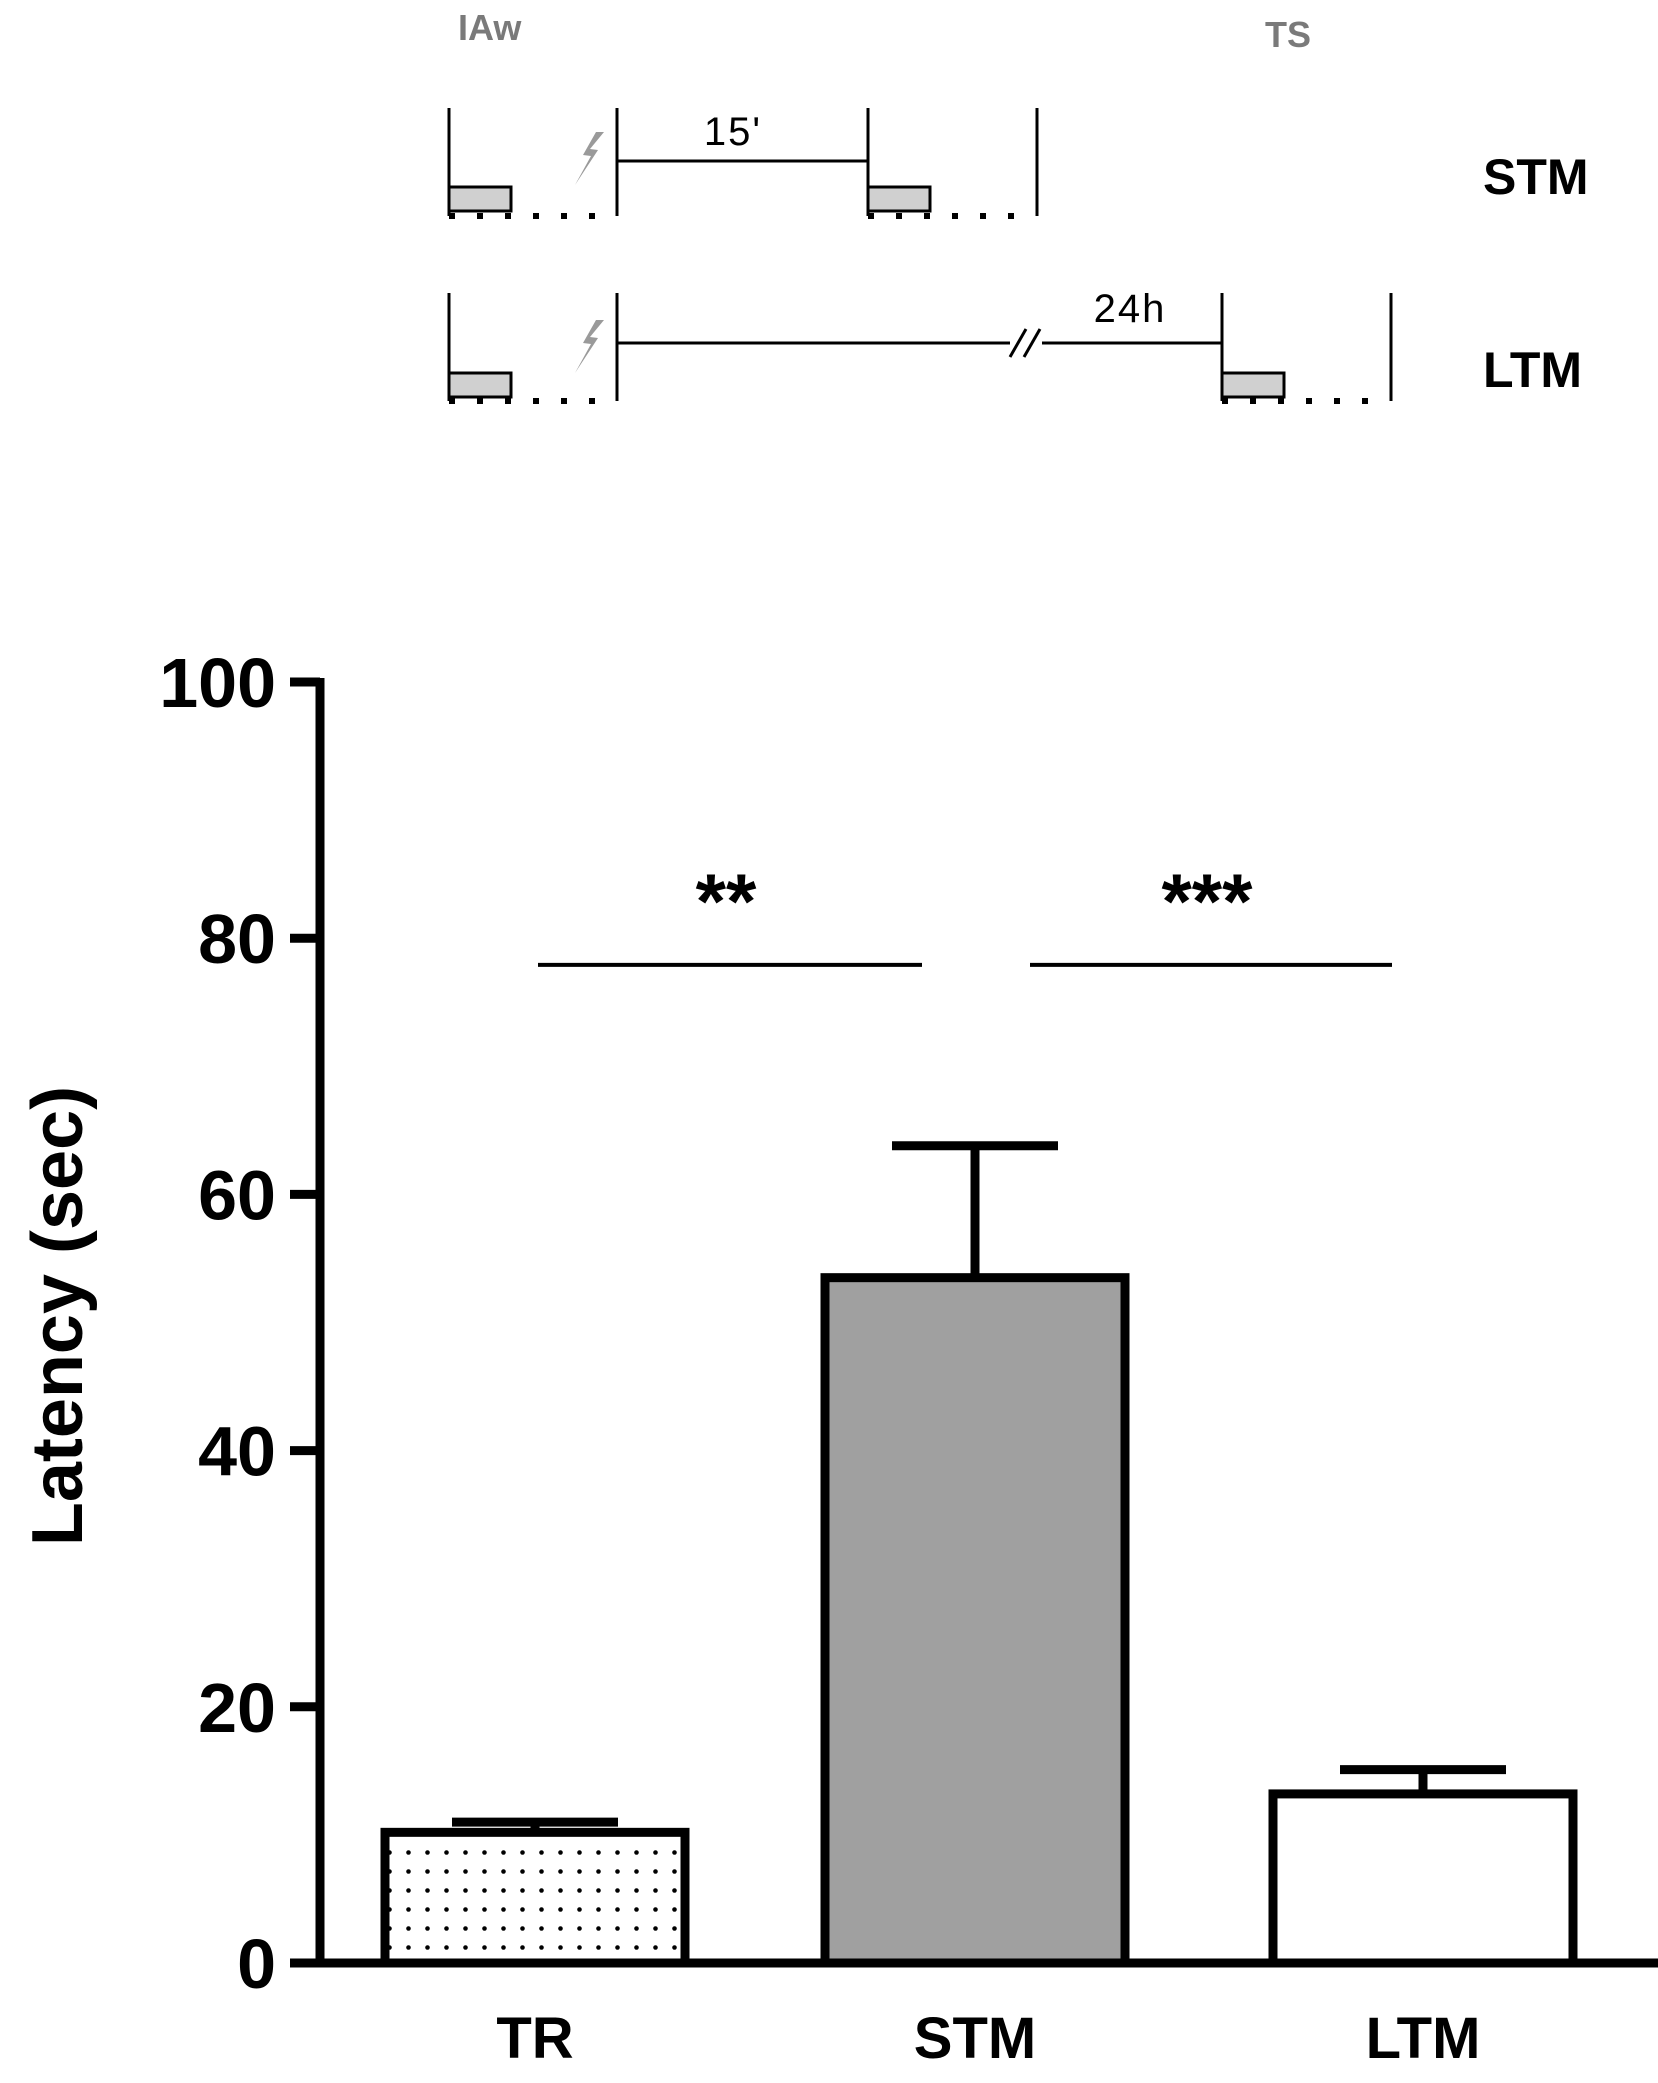 This screenshot has width=1658, height=2083. What do you see at coordinates (58, 1316) in the screenshot?
I see `y-axis-label: Latency (sec)` at bounding box center [58, 1316].